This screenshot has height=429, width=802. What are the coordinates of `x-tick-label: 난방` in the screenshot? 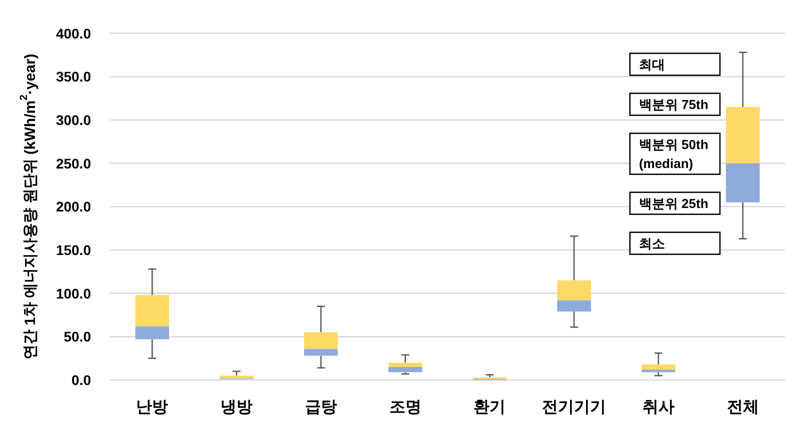 It's located at (152, 407).